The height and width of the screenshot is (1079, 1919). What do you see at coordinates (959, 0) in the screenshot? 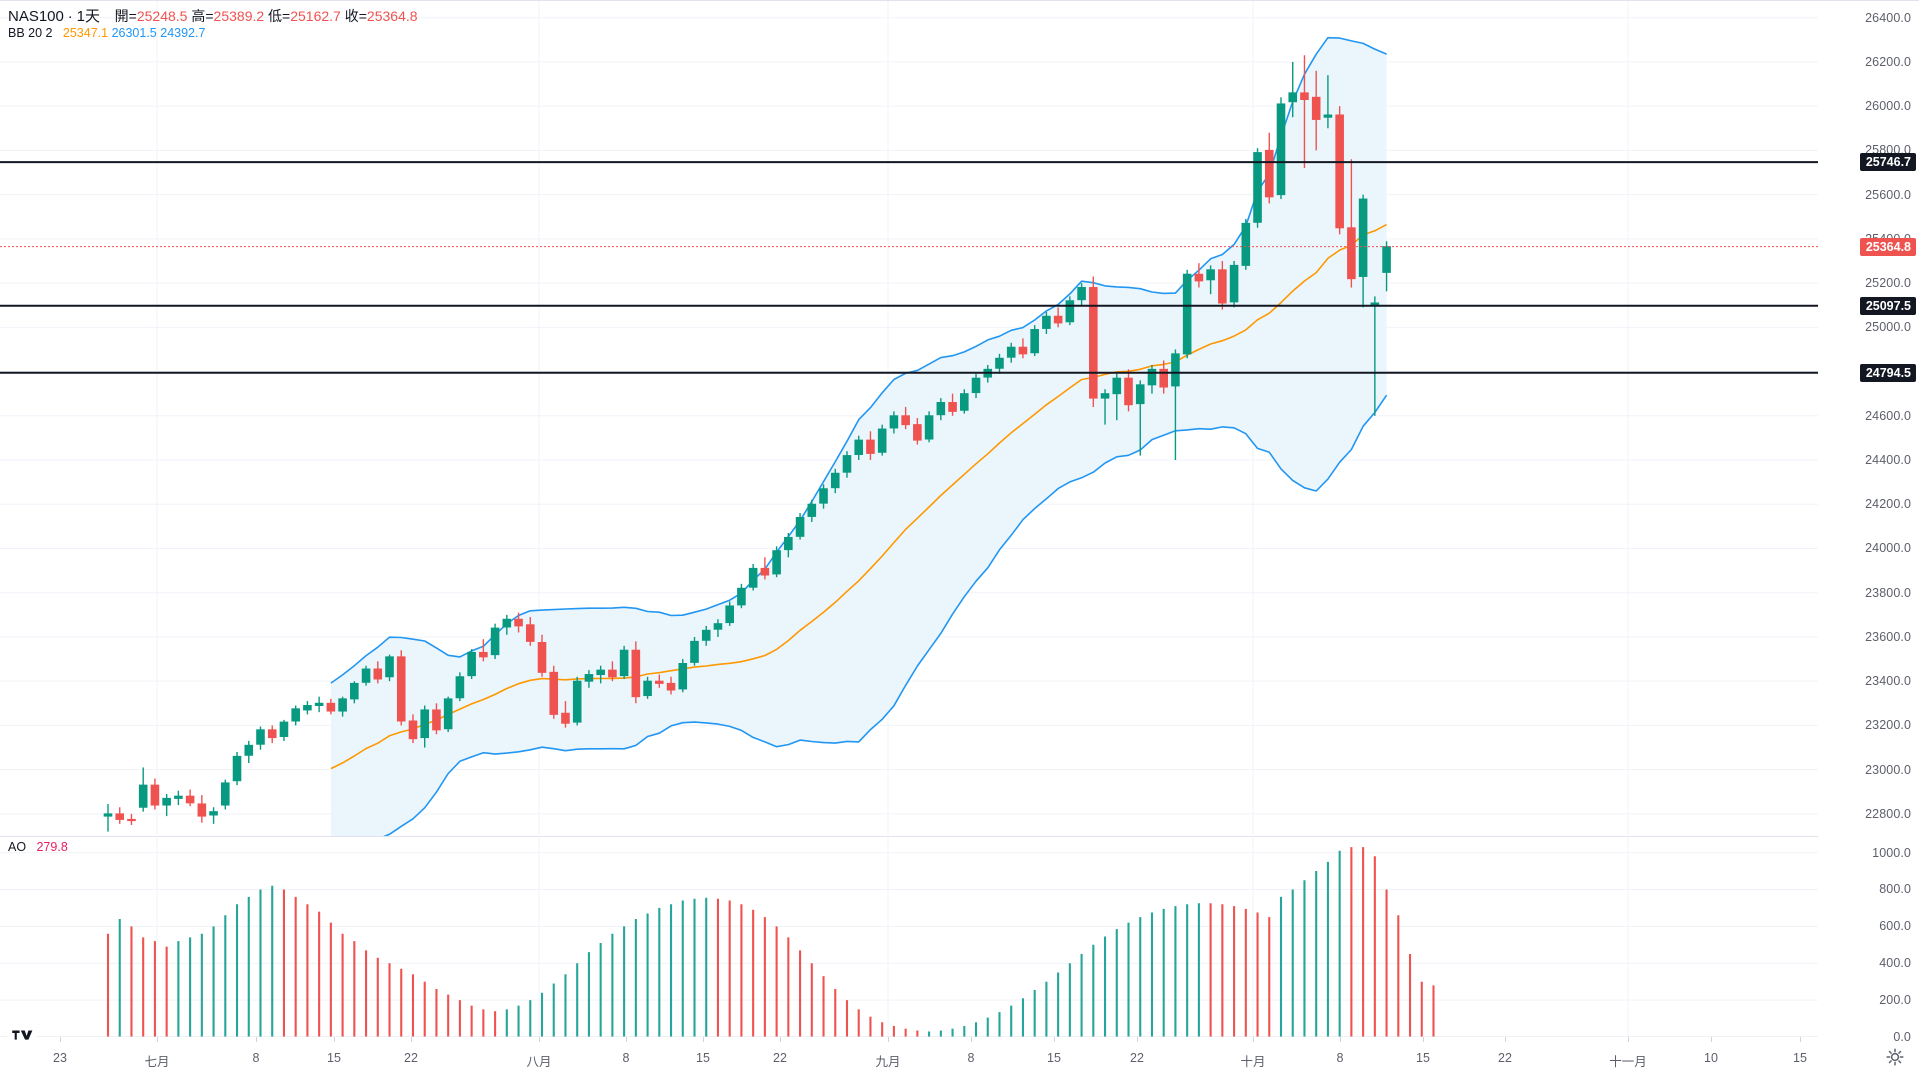
I see `time-axis-divider` at bounding box center [959, 0].